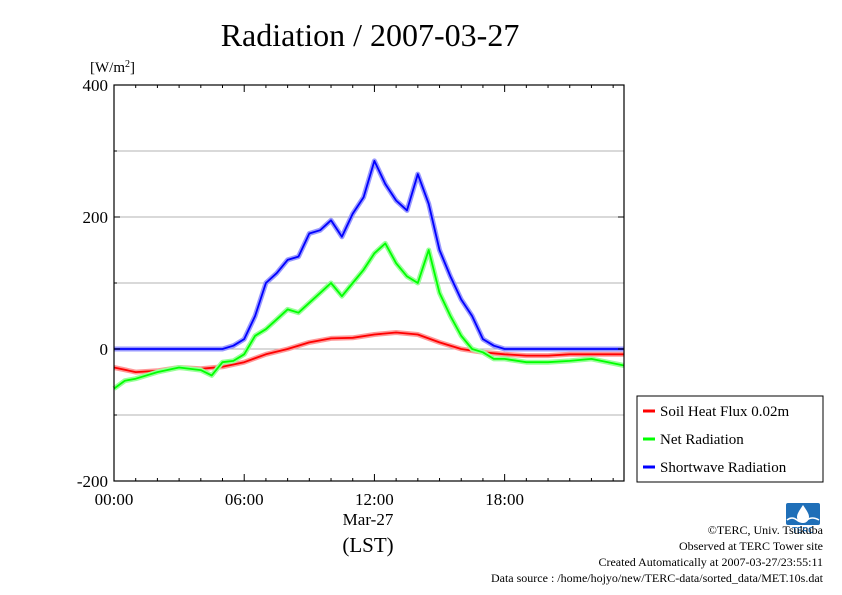 This screenshot has height=595, width=842. Describe the element at coordinates (104, 349) in the screenshot. I see `y-tick-label: 0` at that location.